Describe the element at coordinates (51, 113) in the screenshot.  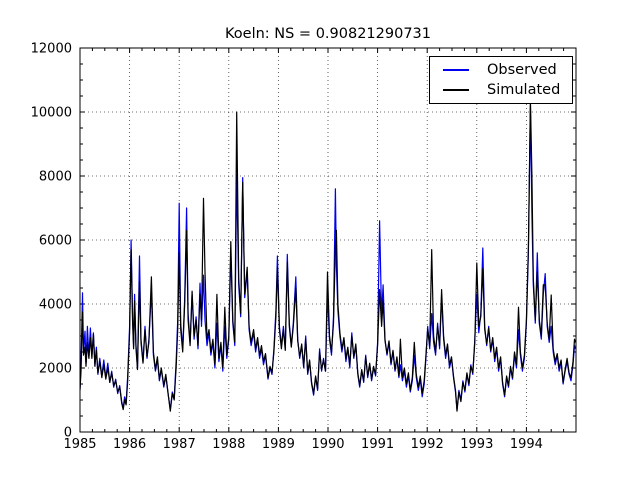
I see `y-tick-label: 10000` at that location.